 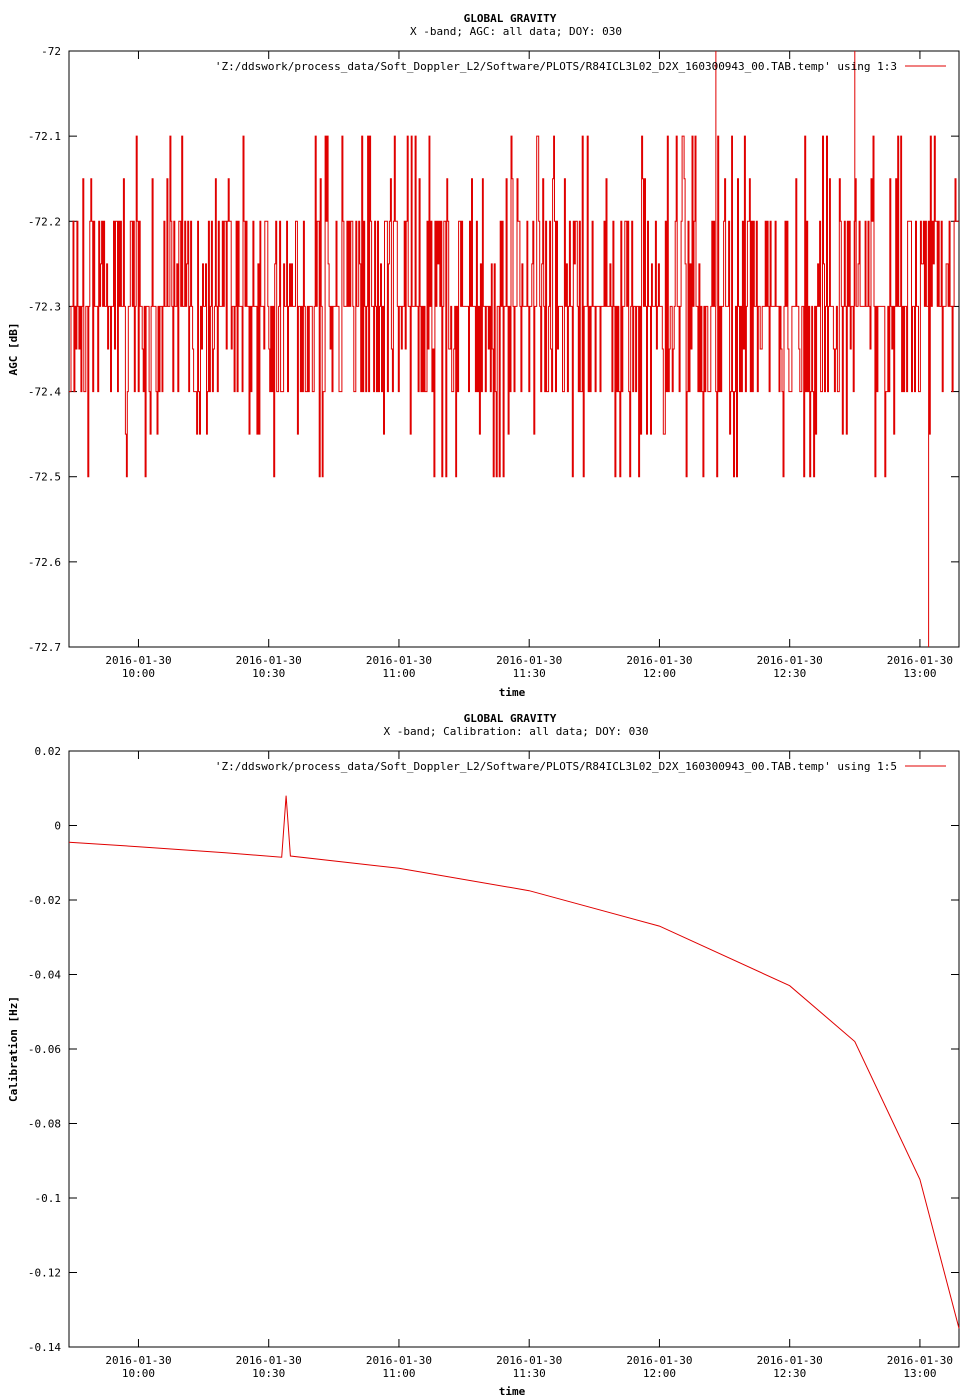 I want to click on y-tick-label: -72.3, so click(x=44, y=306).